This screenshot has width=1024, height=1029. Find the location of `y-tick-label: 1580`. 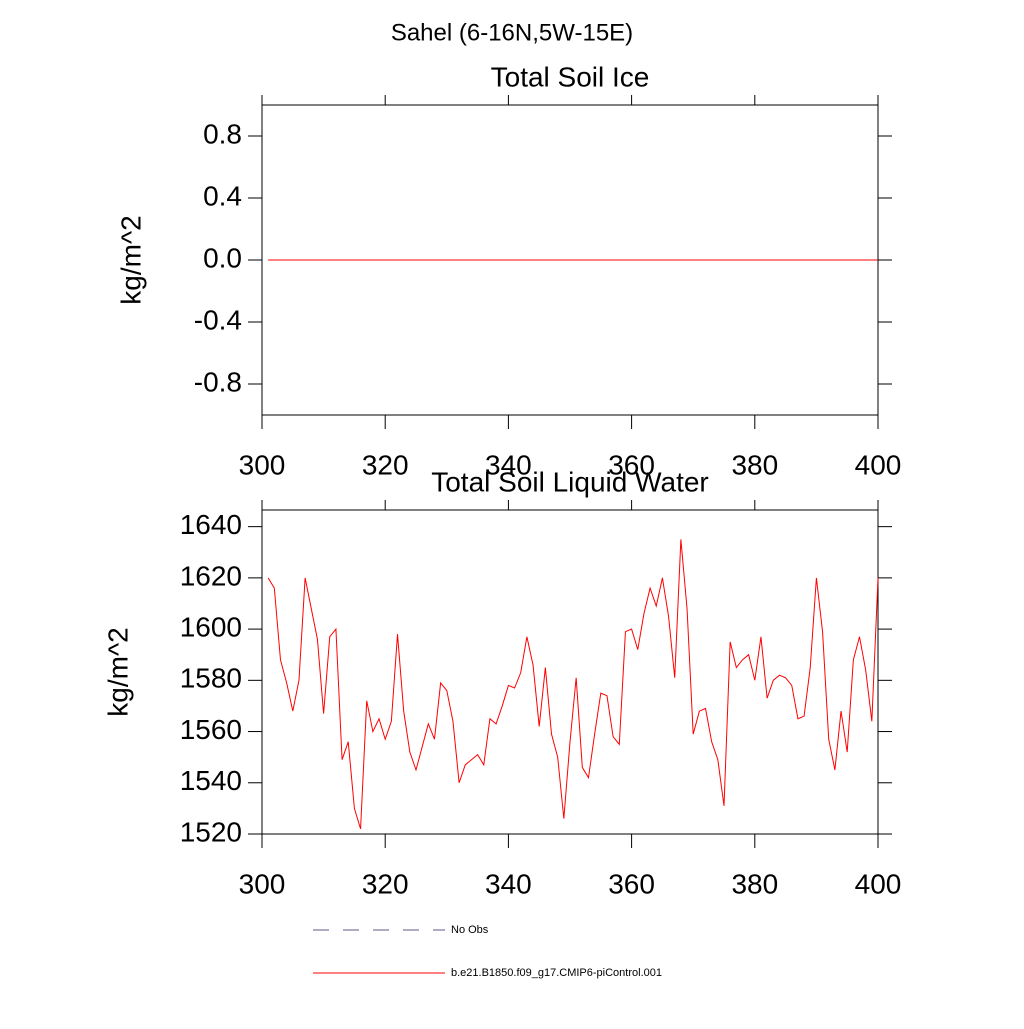

y-tick-label: 1580 is located at coordinates (211, 678).